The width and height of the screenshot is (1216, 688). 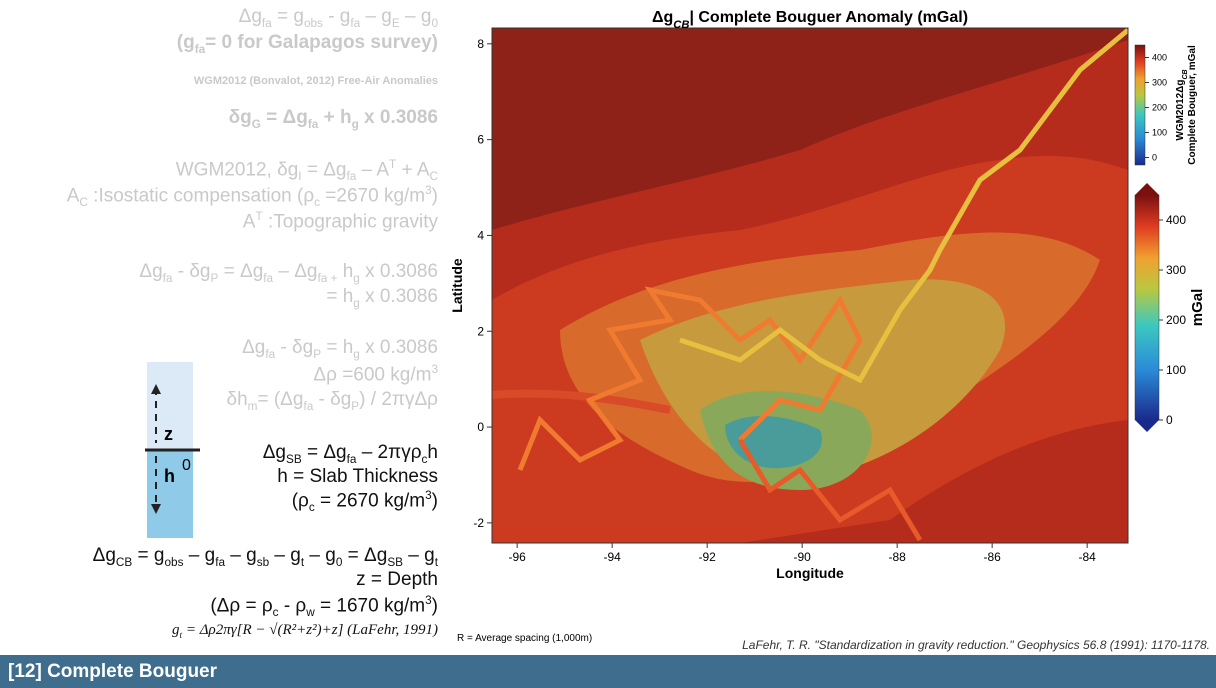 What do you see at coordinates (428, 600) in the screenshot?
I see `superscript: 3` at bounding box center [428, 600].